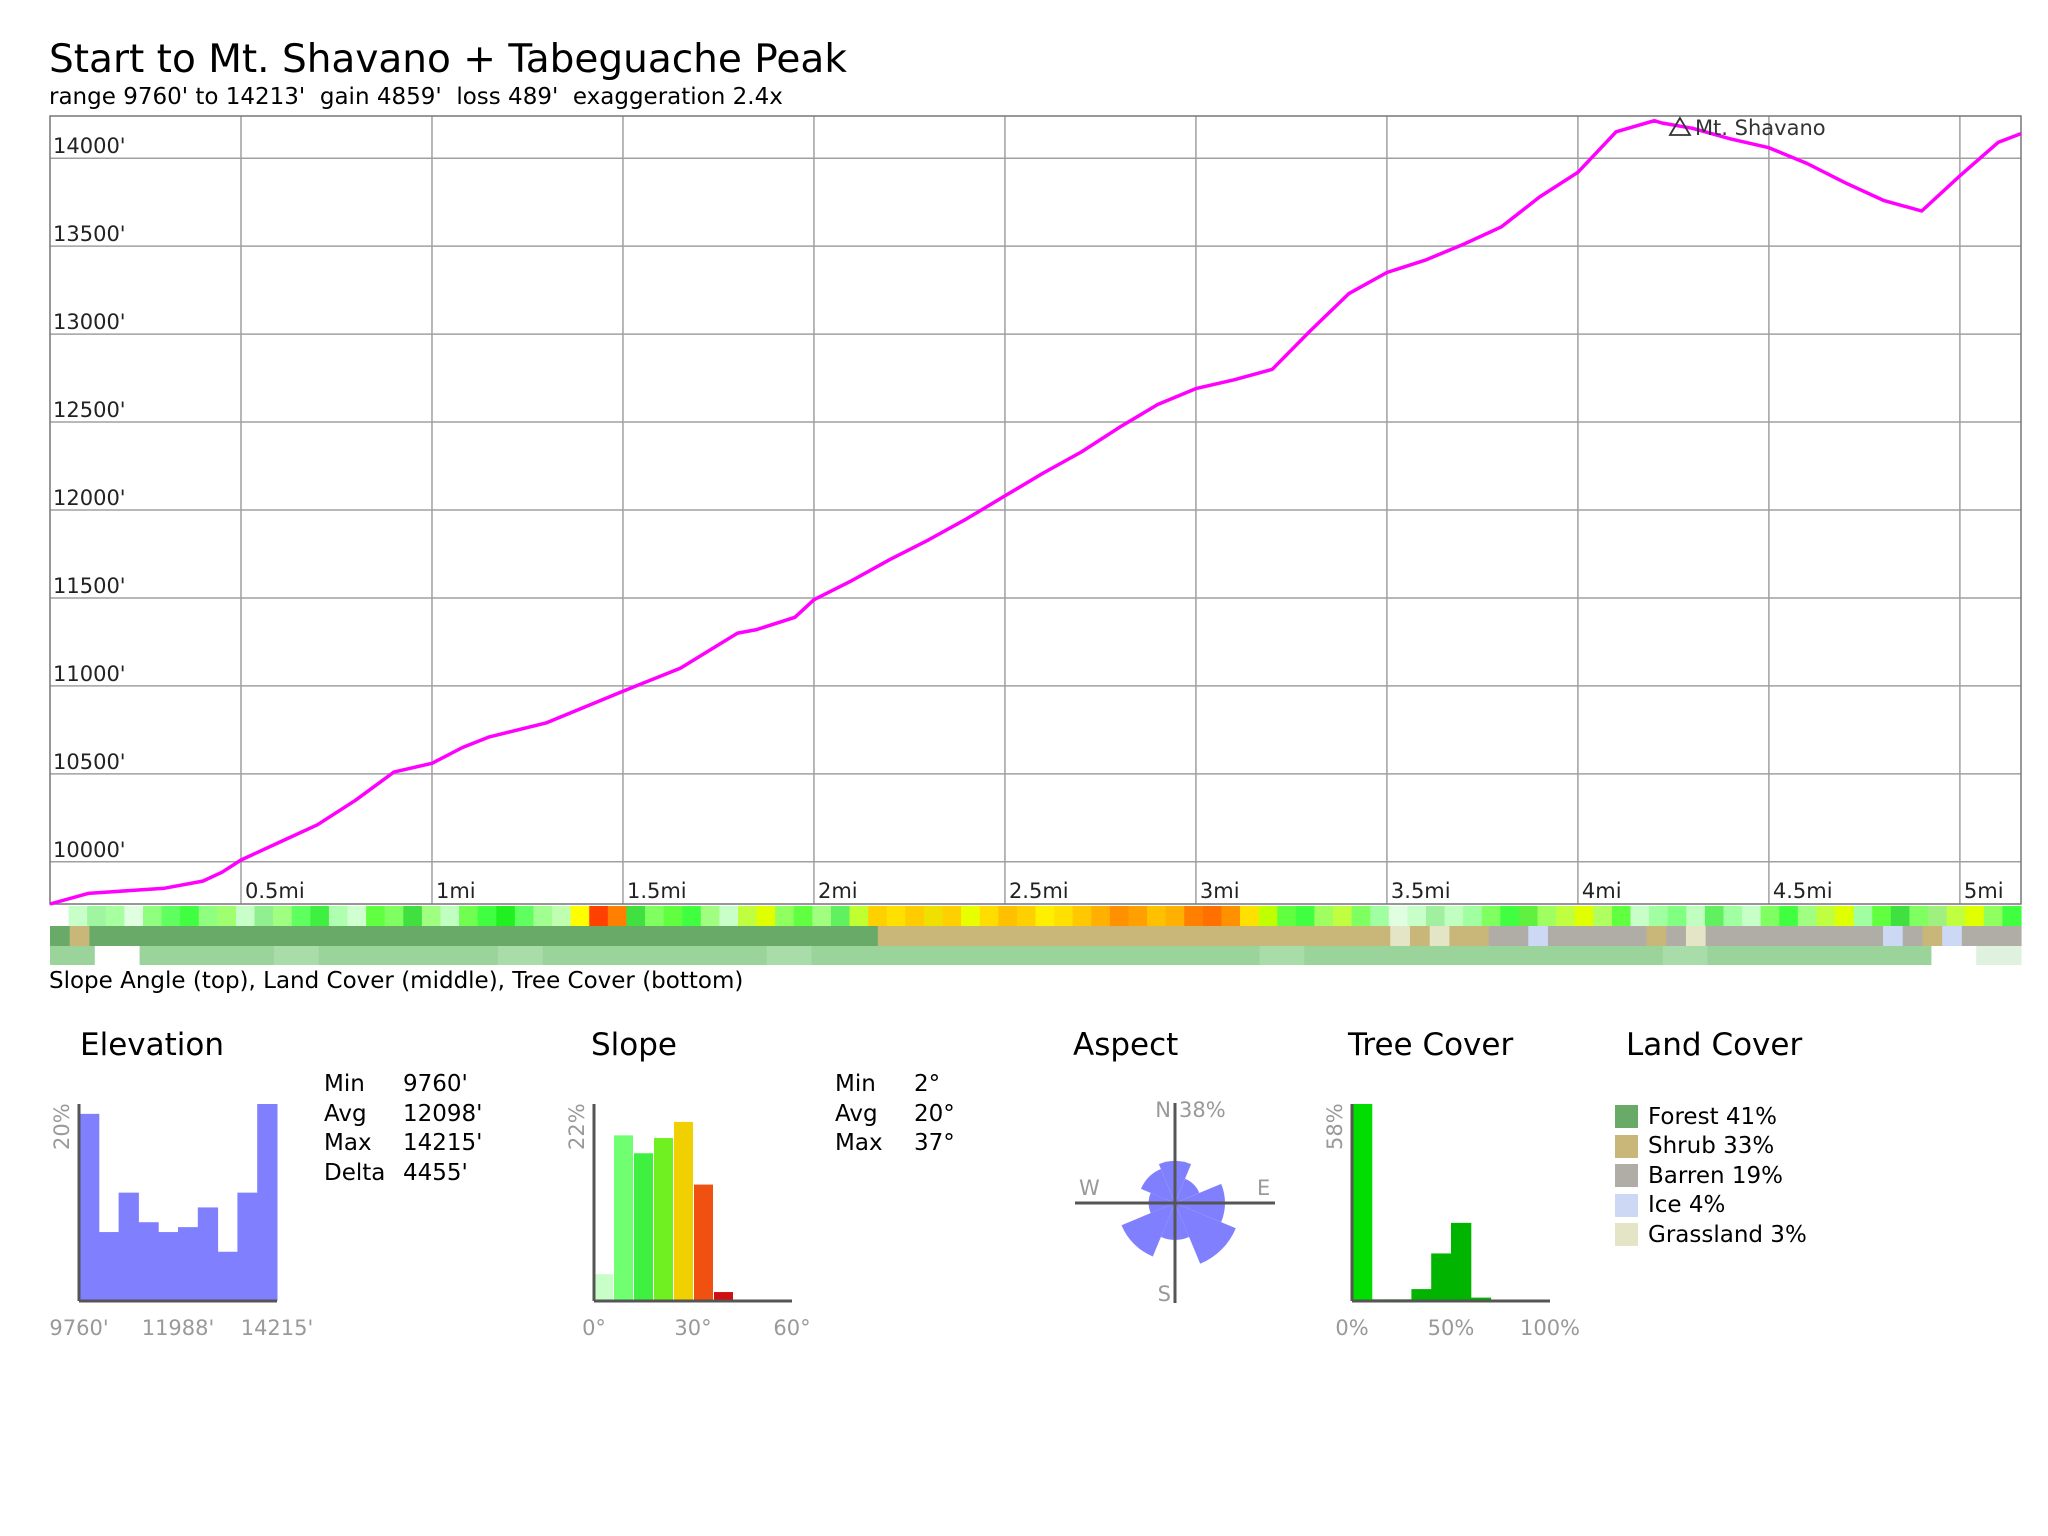  What do you see at coordinates (89, 146) in the screenshot?
I see `y-tick-label: 14000'` at bounding box center [89, 146].